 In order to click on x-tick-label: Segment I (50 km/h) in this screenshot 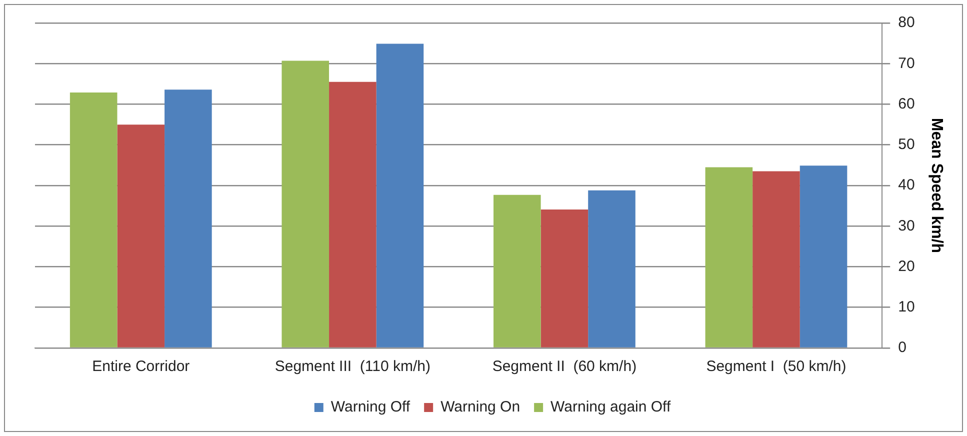, I will do `click(776, 367)`.